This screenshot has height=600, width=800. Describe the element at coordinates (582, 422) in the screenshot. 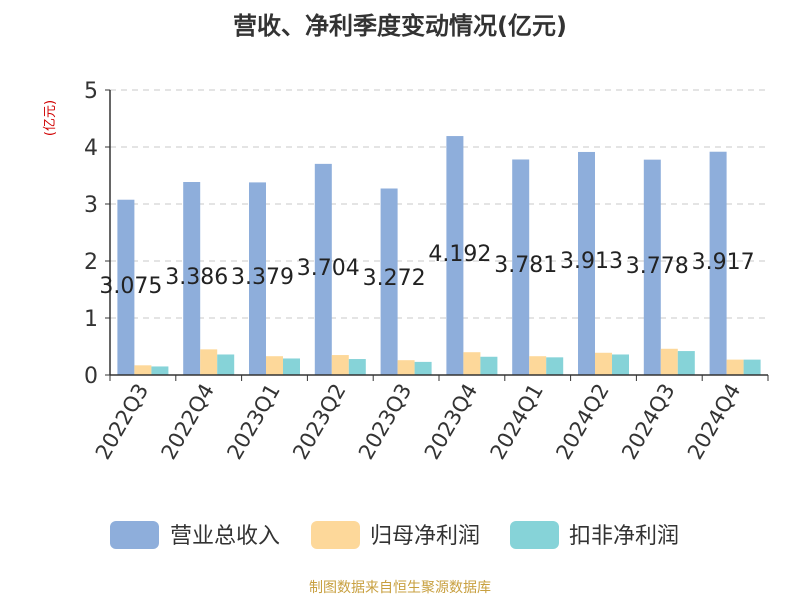

I see `x-tick-label: 2024Q2` at that location.